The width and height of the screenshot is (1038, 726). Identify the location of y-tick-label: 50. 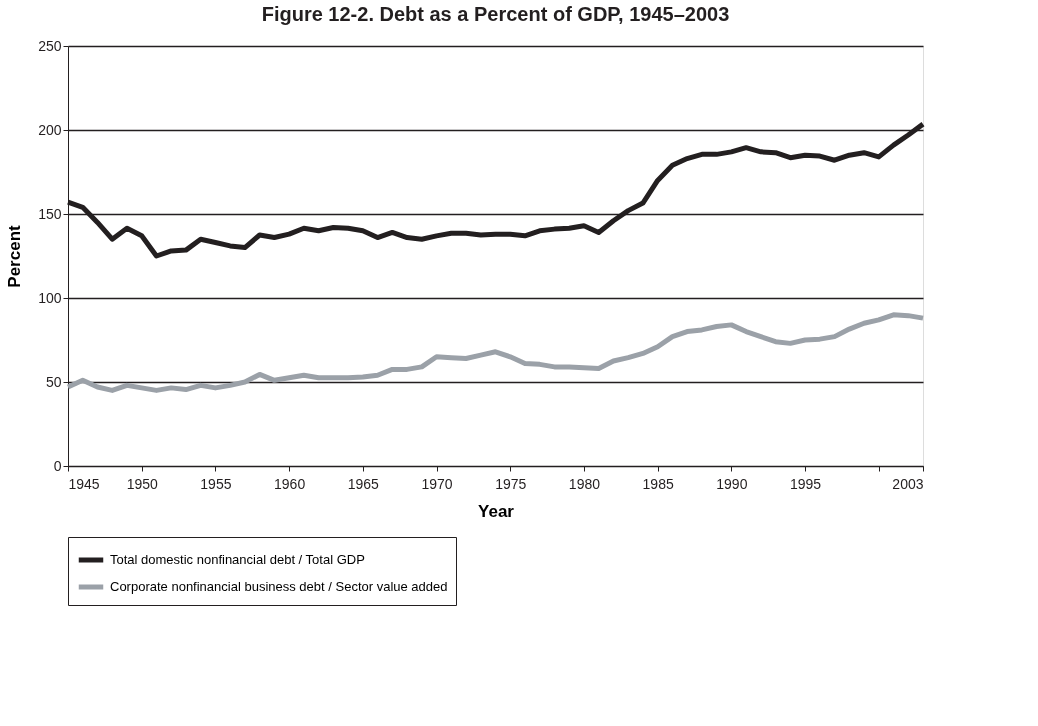
(53, 381).